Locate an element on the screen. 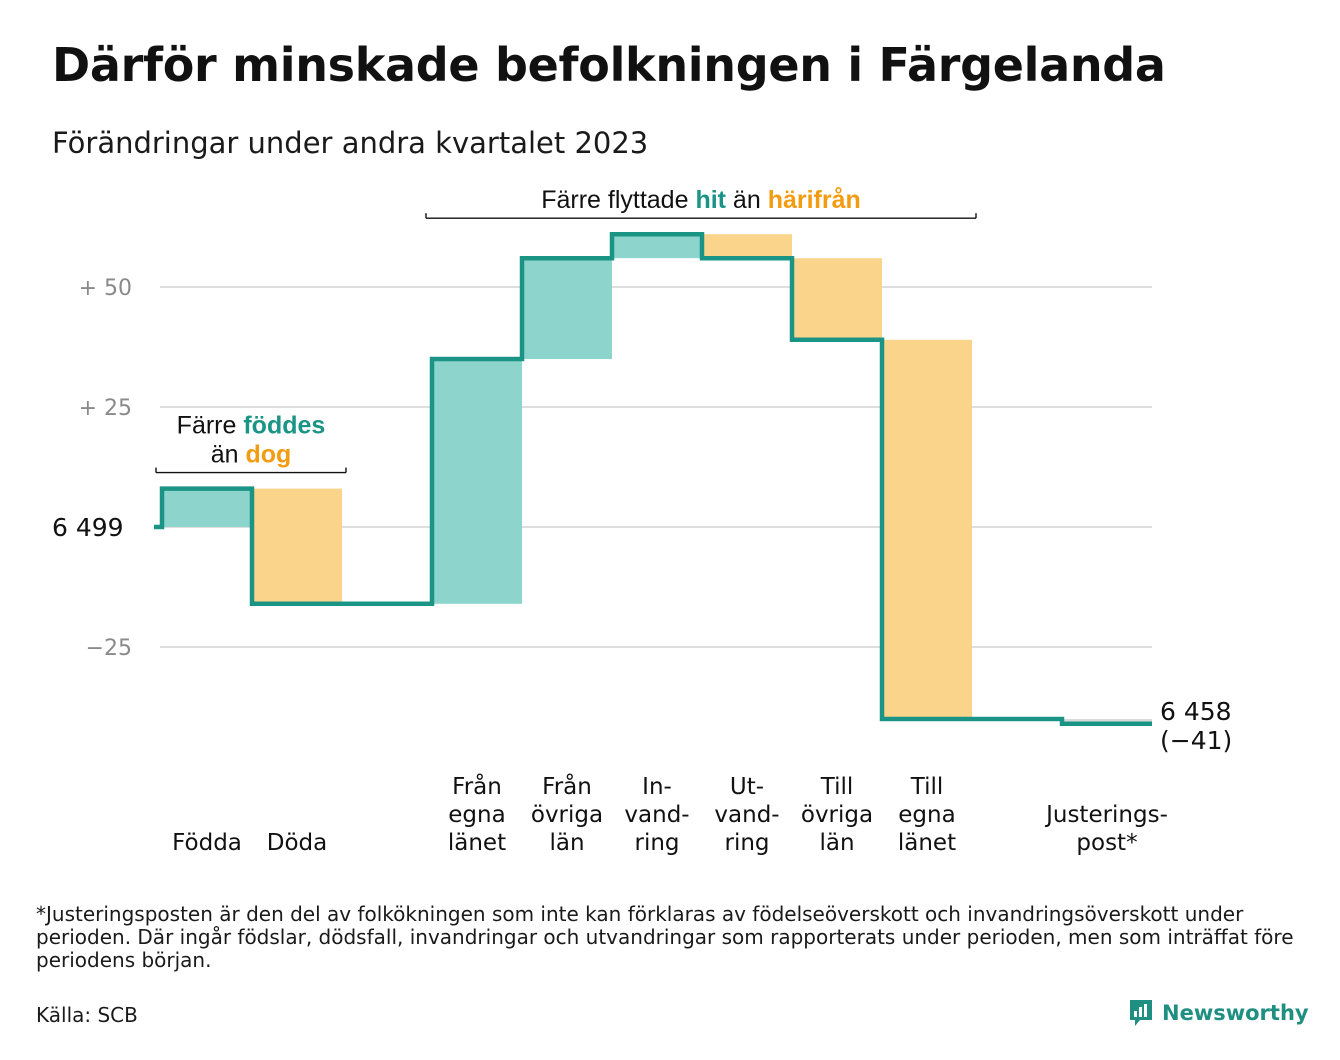 The height and width of the screenshot is (1060, 1340). end-value-label: (−41) is located at coordinates (1196, 740).